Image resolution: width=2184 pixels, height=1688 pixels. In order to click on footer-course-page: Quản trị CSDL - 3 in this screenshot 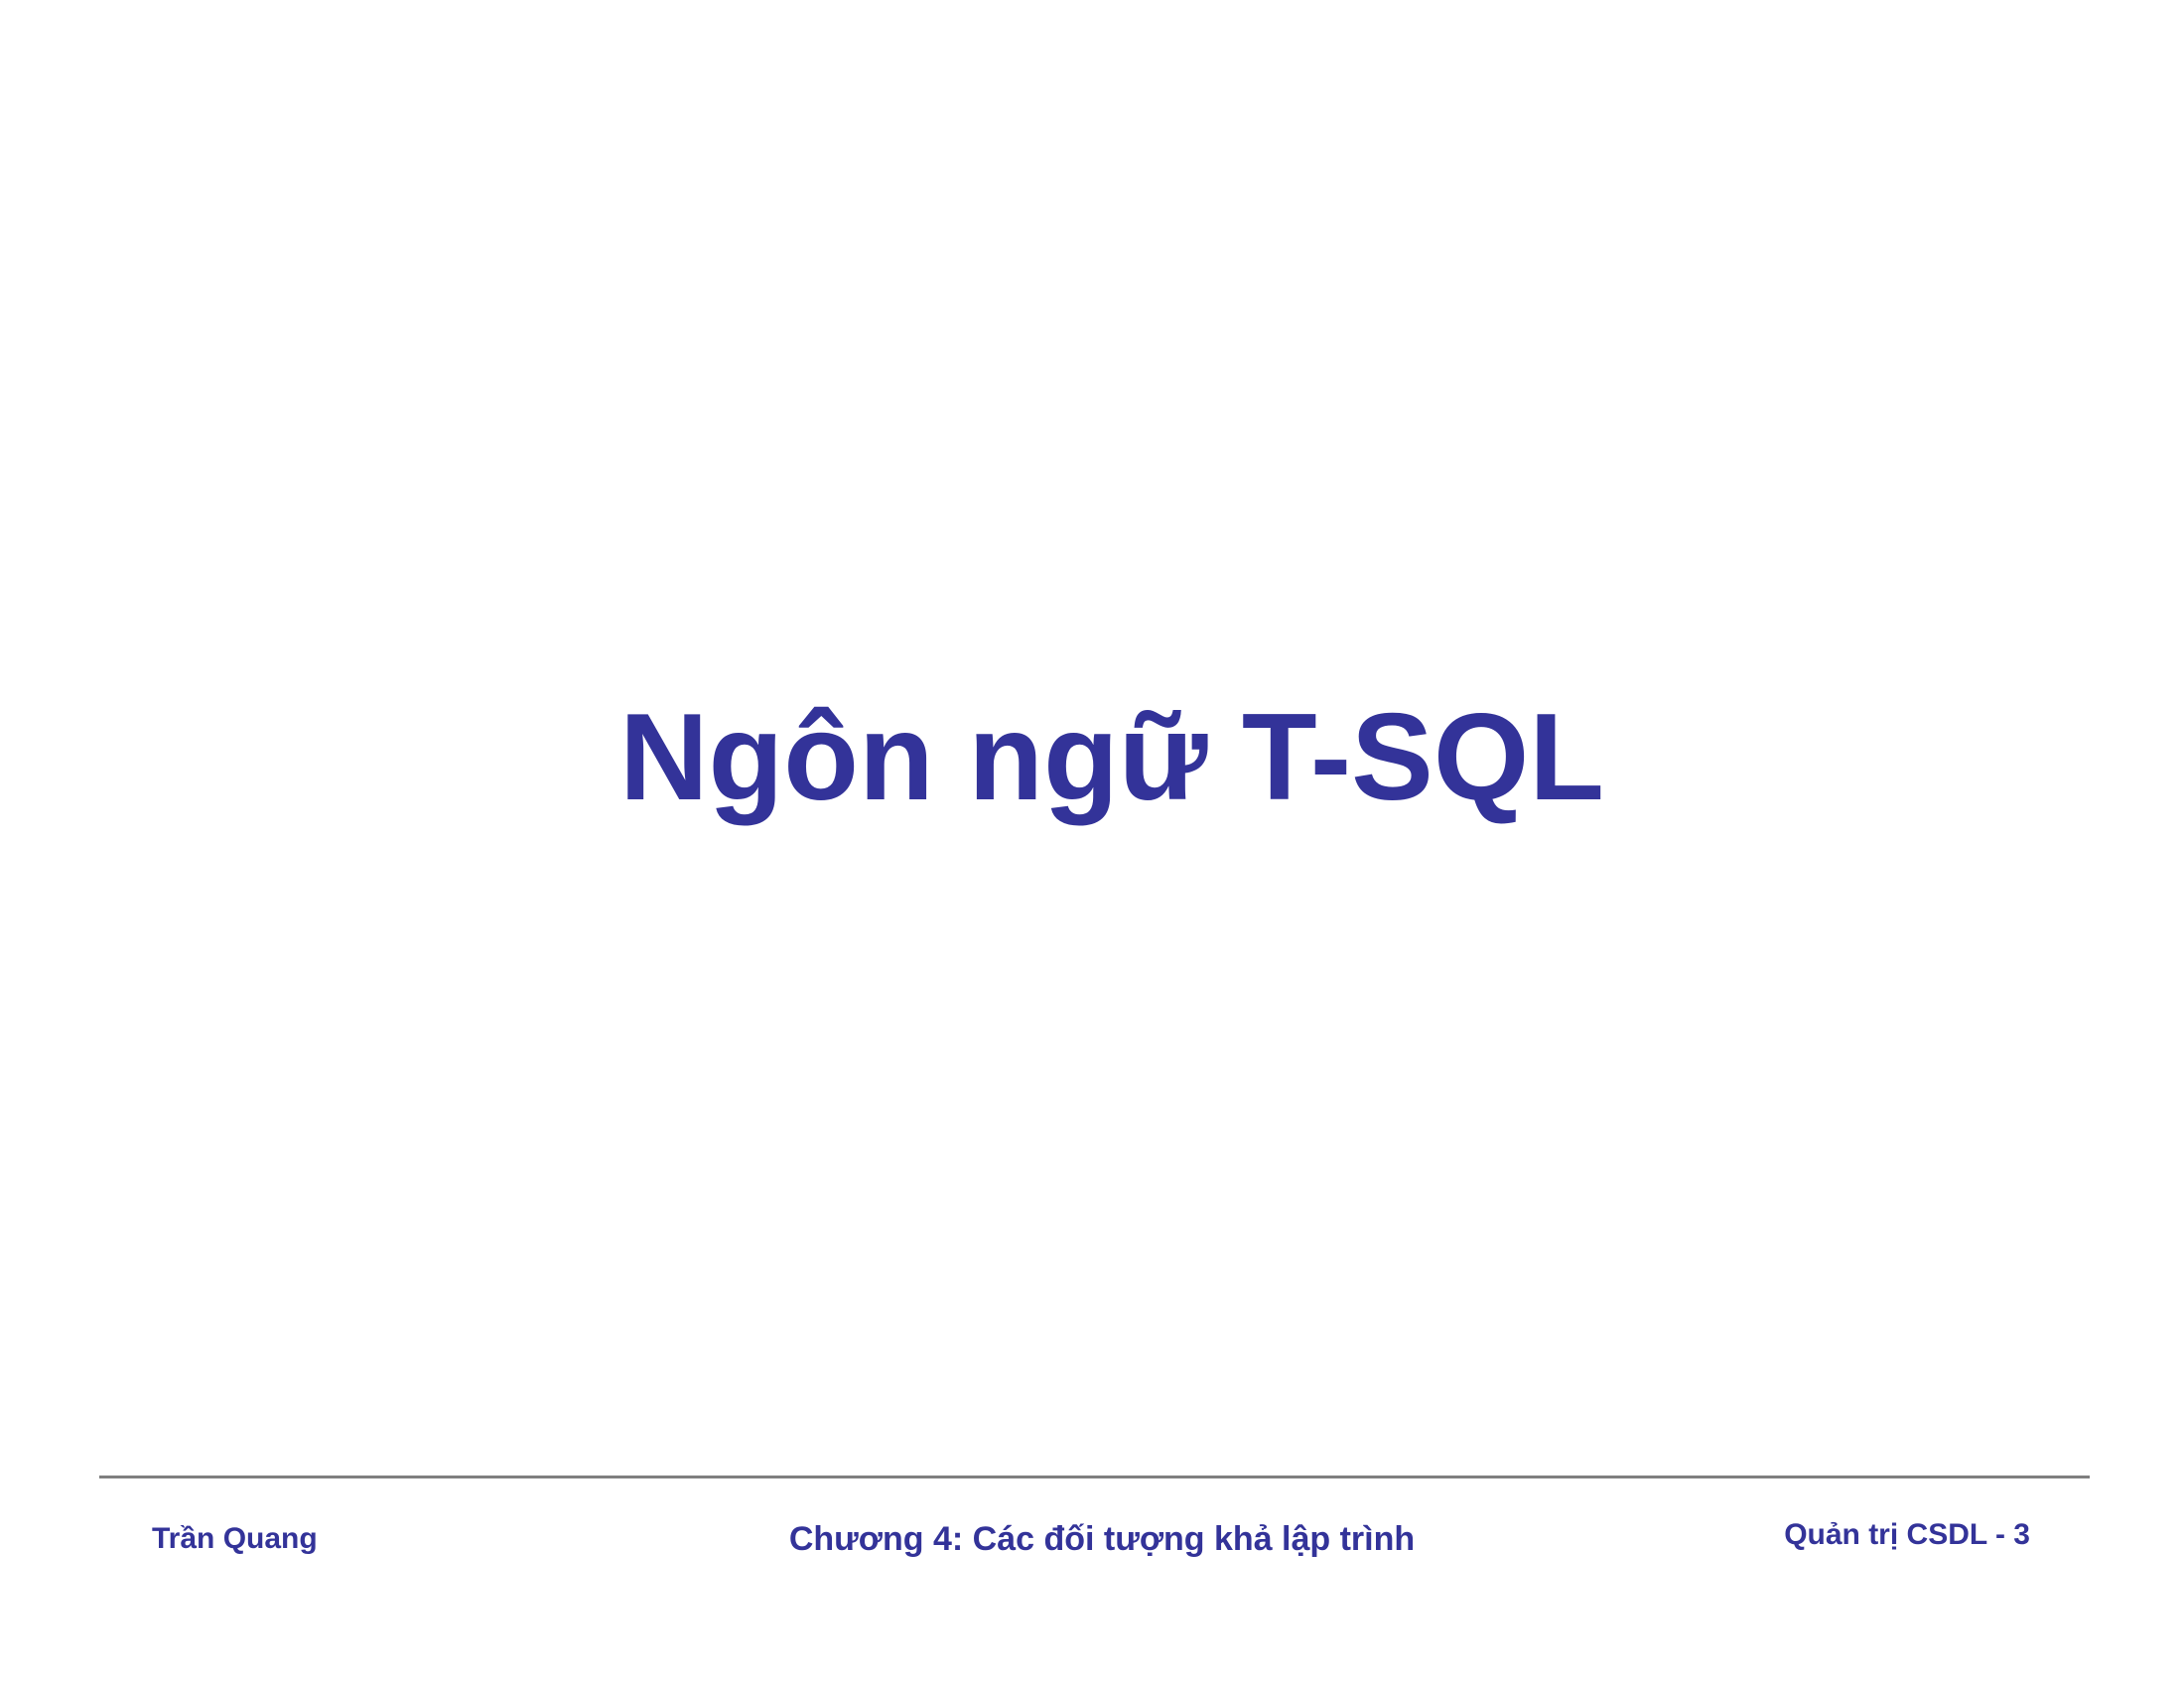, I will do `click(1907, 1534)`.